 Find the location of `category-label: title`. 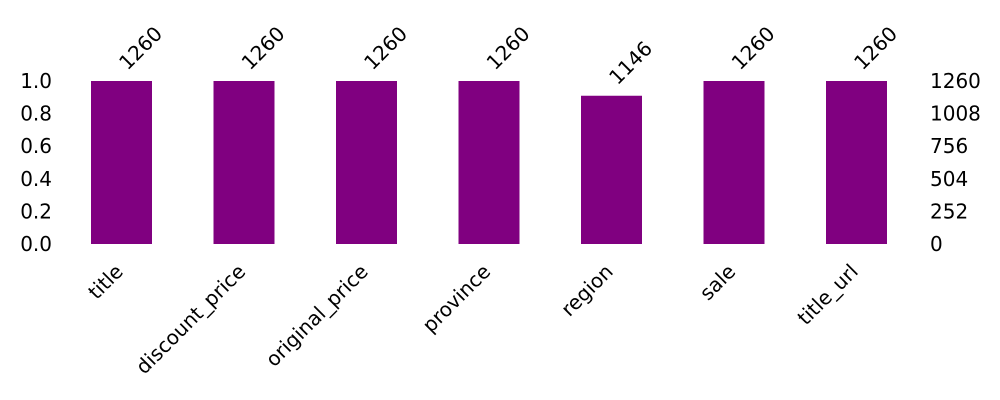

category-label: title is located at coordinates (105, 281).